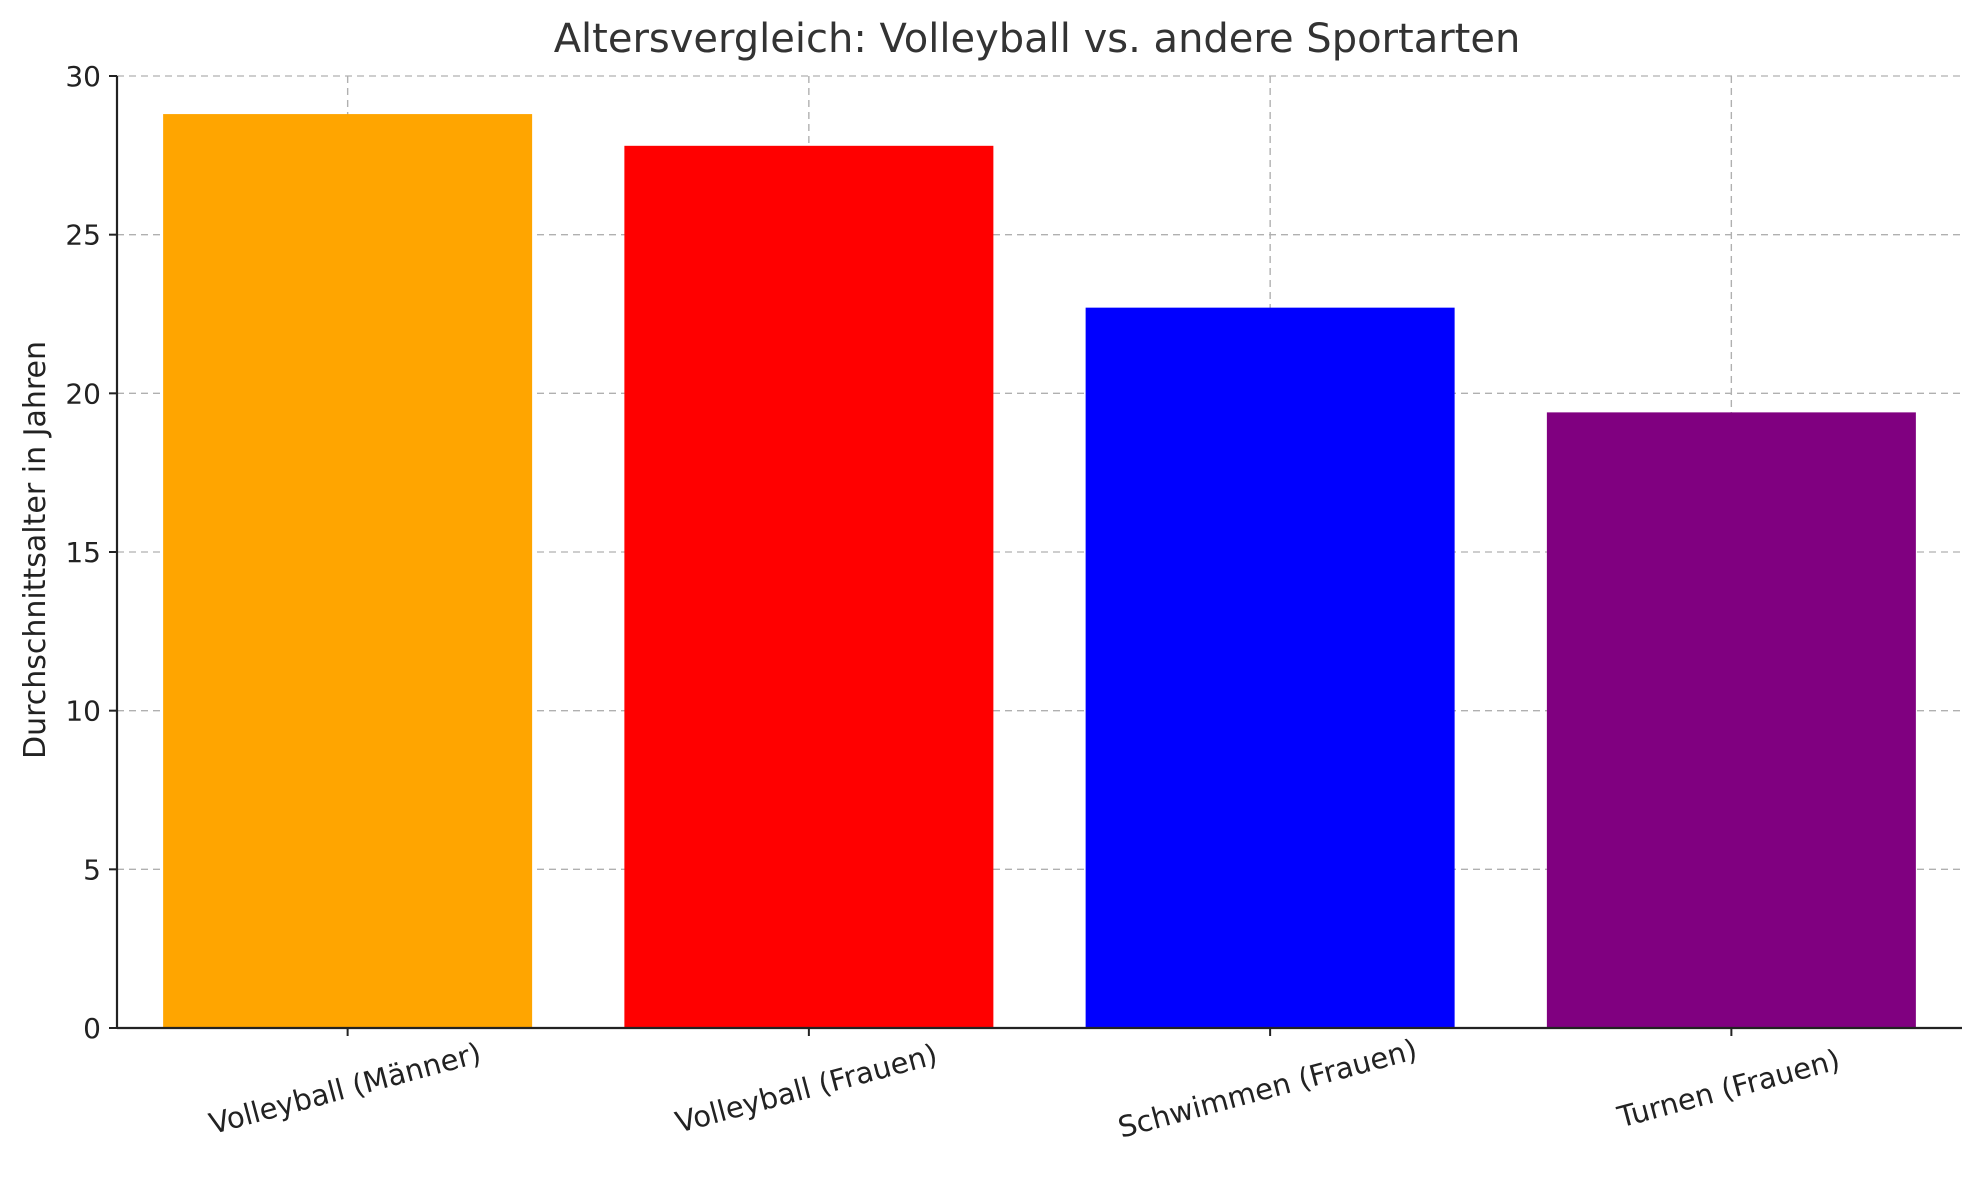 The height and width of the screenshot is (1180, 1979). What do you see at coordinates (35, 550) in the screenshot?
I see `y-axis-label: Durchschnittsalter in Jahren` at bounding box center [35, 550].